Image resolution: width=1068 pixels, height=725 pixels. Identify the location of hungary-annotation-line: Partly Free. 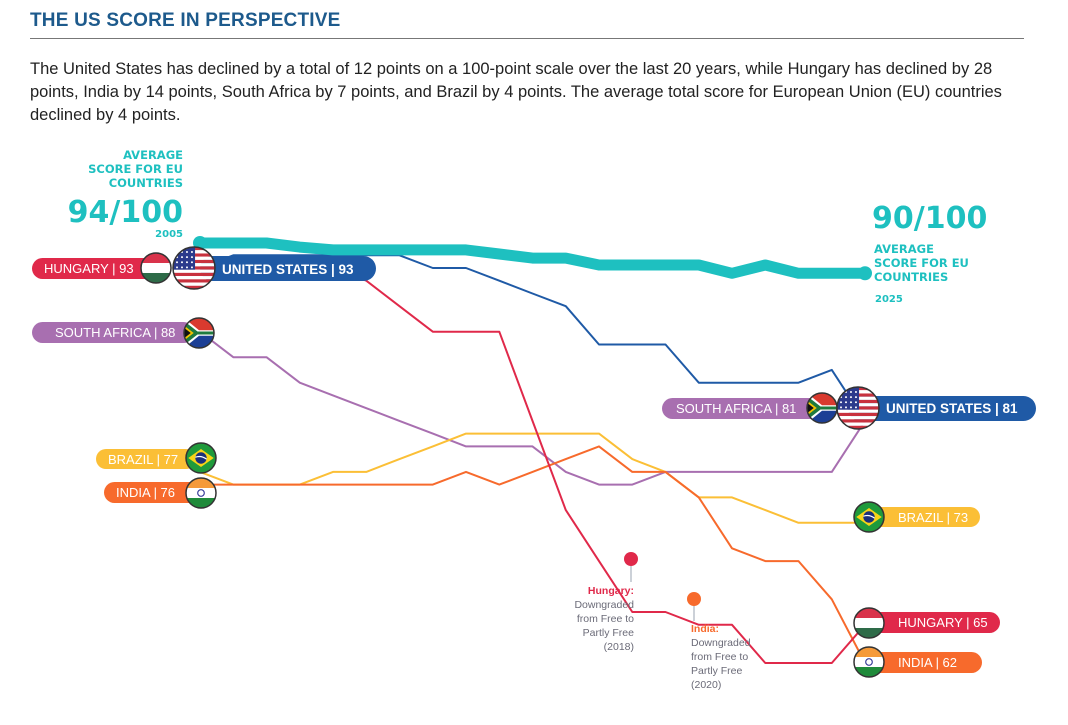
(609, 633).